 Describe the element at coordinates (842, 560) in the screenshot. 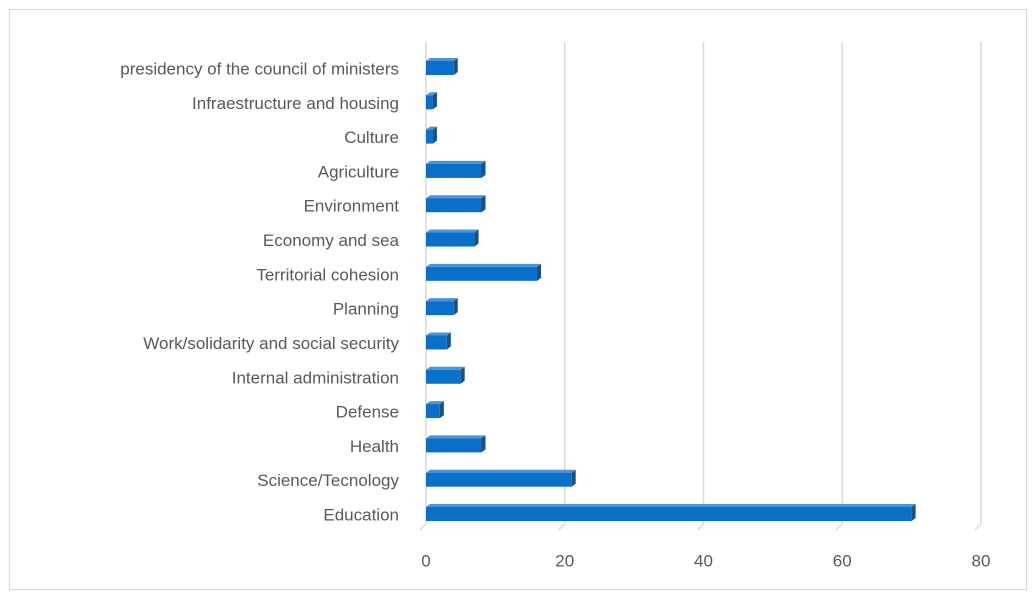

I see `x-tick-label: 60` at that location.